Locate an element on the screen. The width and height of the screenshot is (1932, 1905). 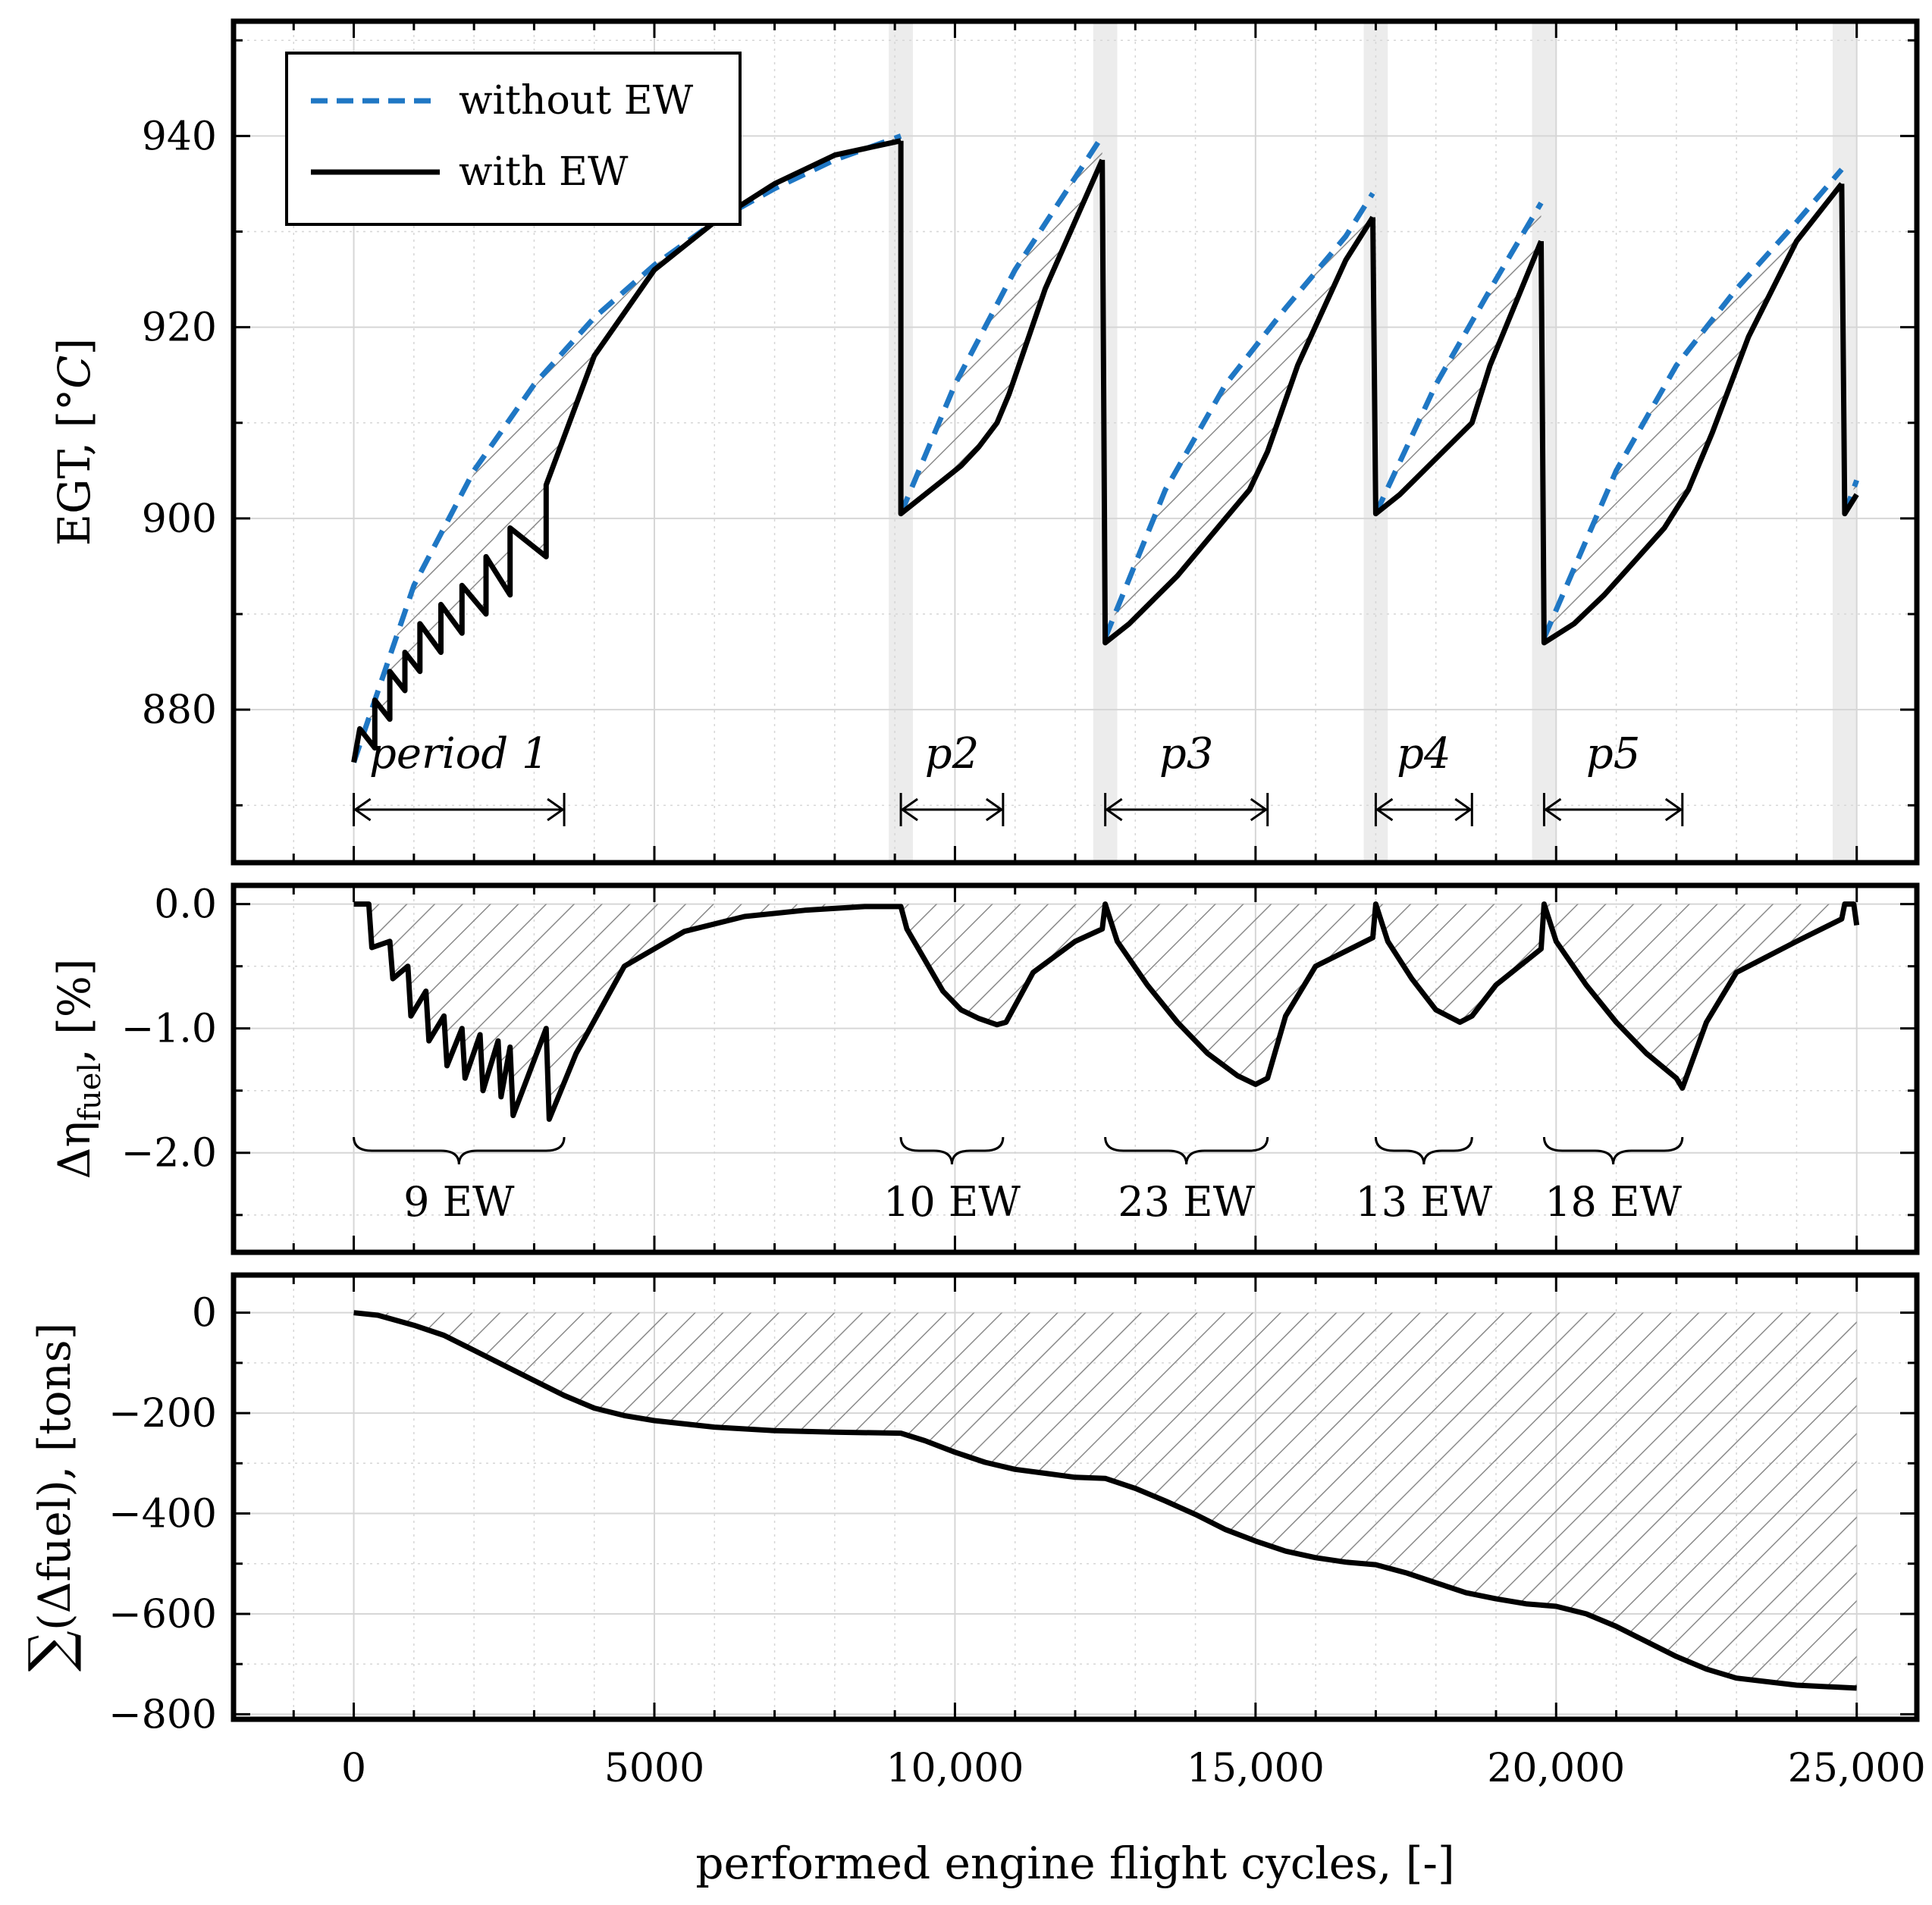
ew-count-label: 23 EW is located at coordinates (1186, 1202).